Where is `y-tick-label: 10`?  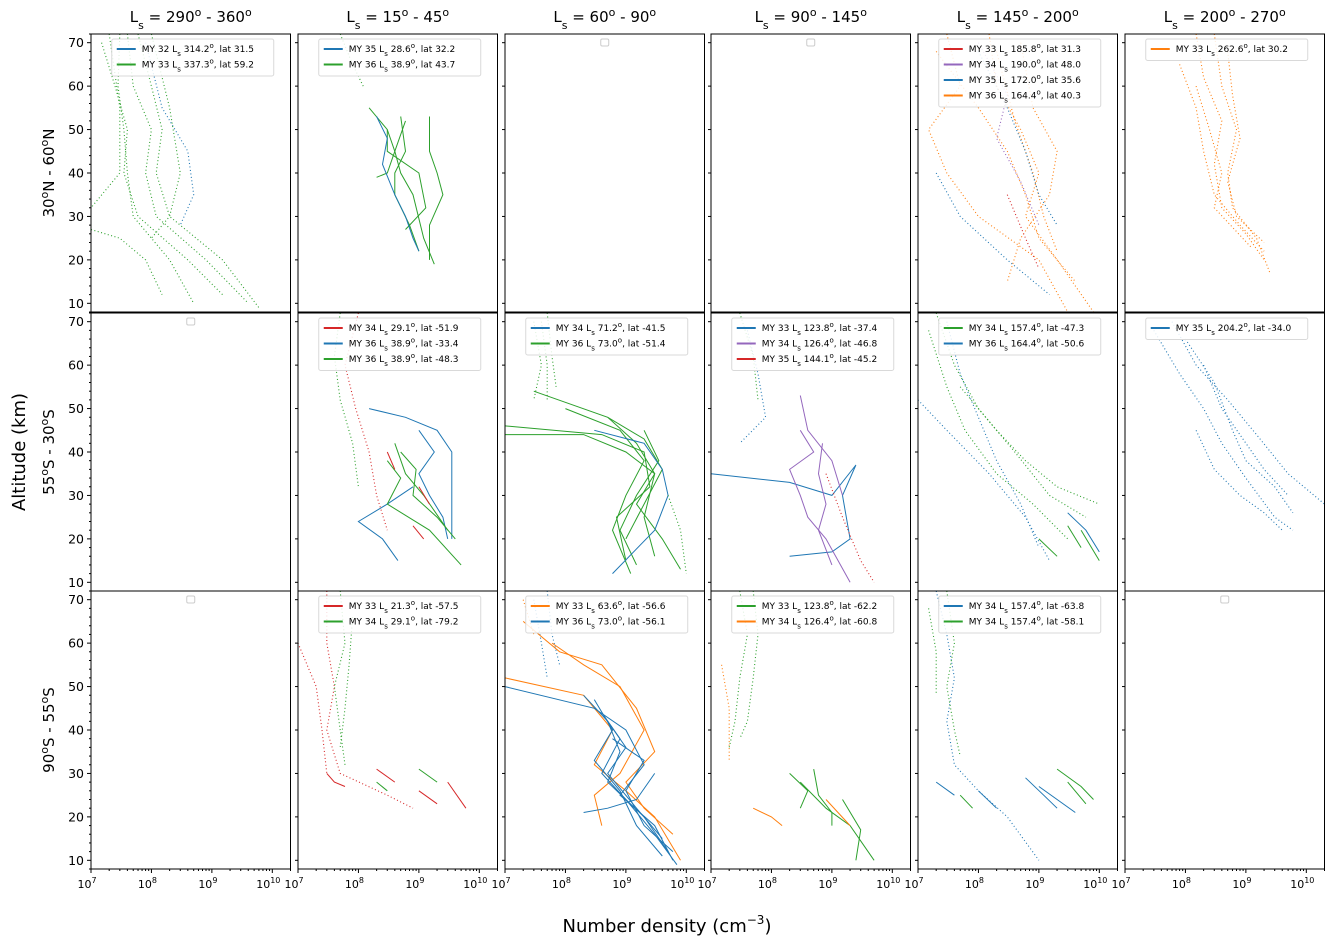 y-tick-label: 10 is located at coordinates (76, 860).